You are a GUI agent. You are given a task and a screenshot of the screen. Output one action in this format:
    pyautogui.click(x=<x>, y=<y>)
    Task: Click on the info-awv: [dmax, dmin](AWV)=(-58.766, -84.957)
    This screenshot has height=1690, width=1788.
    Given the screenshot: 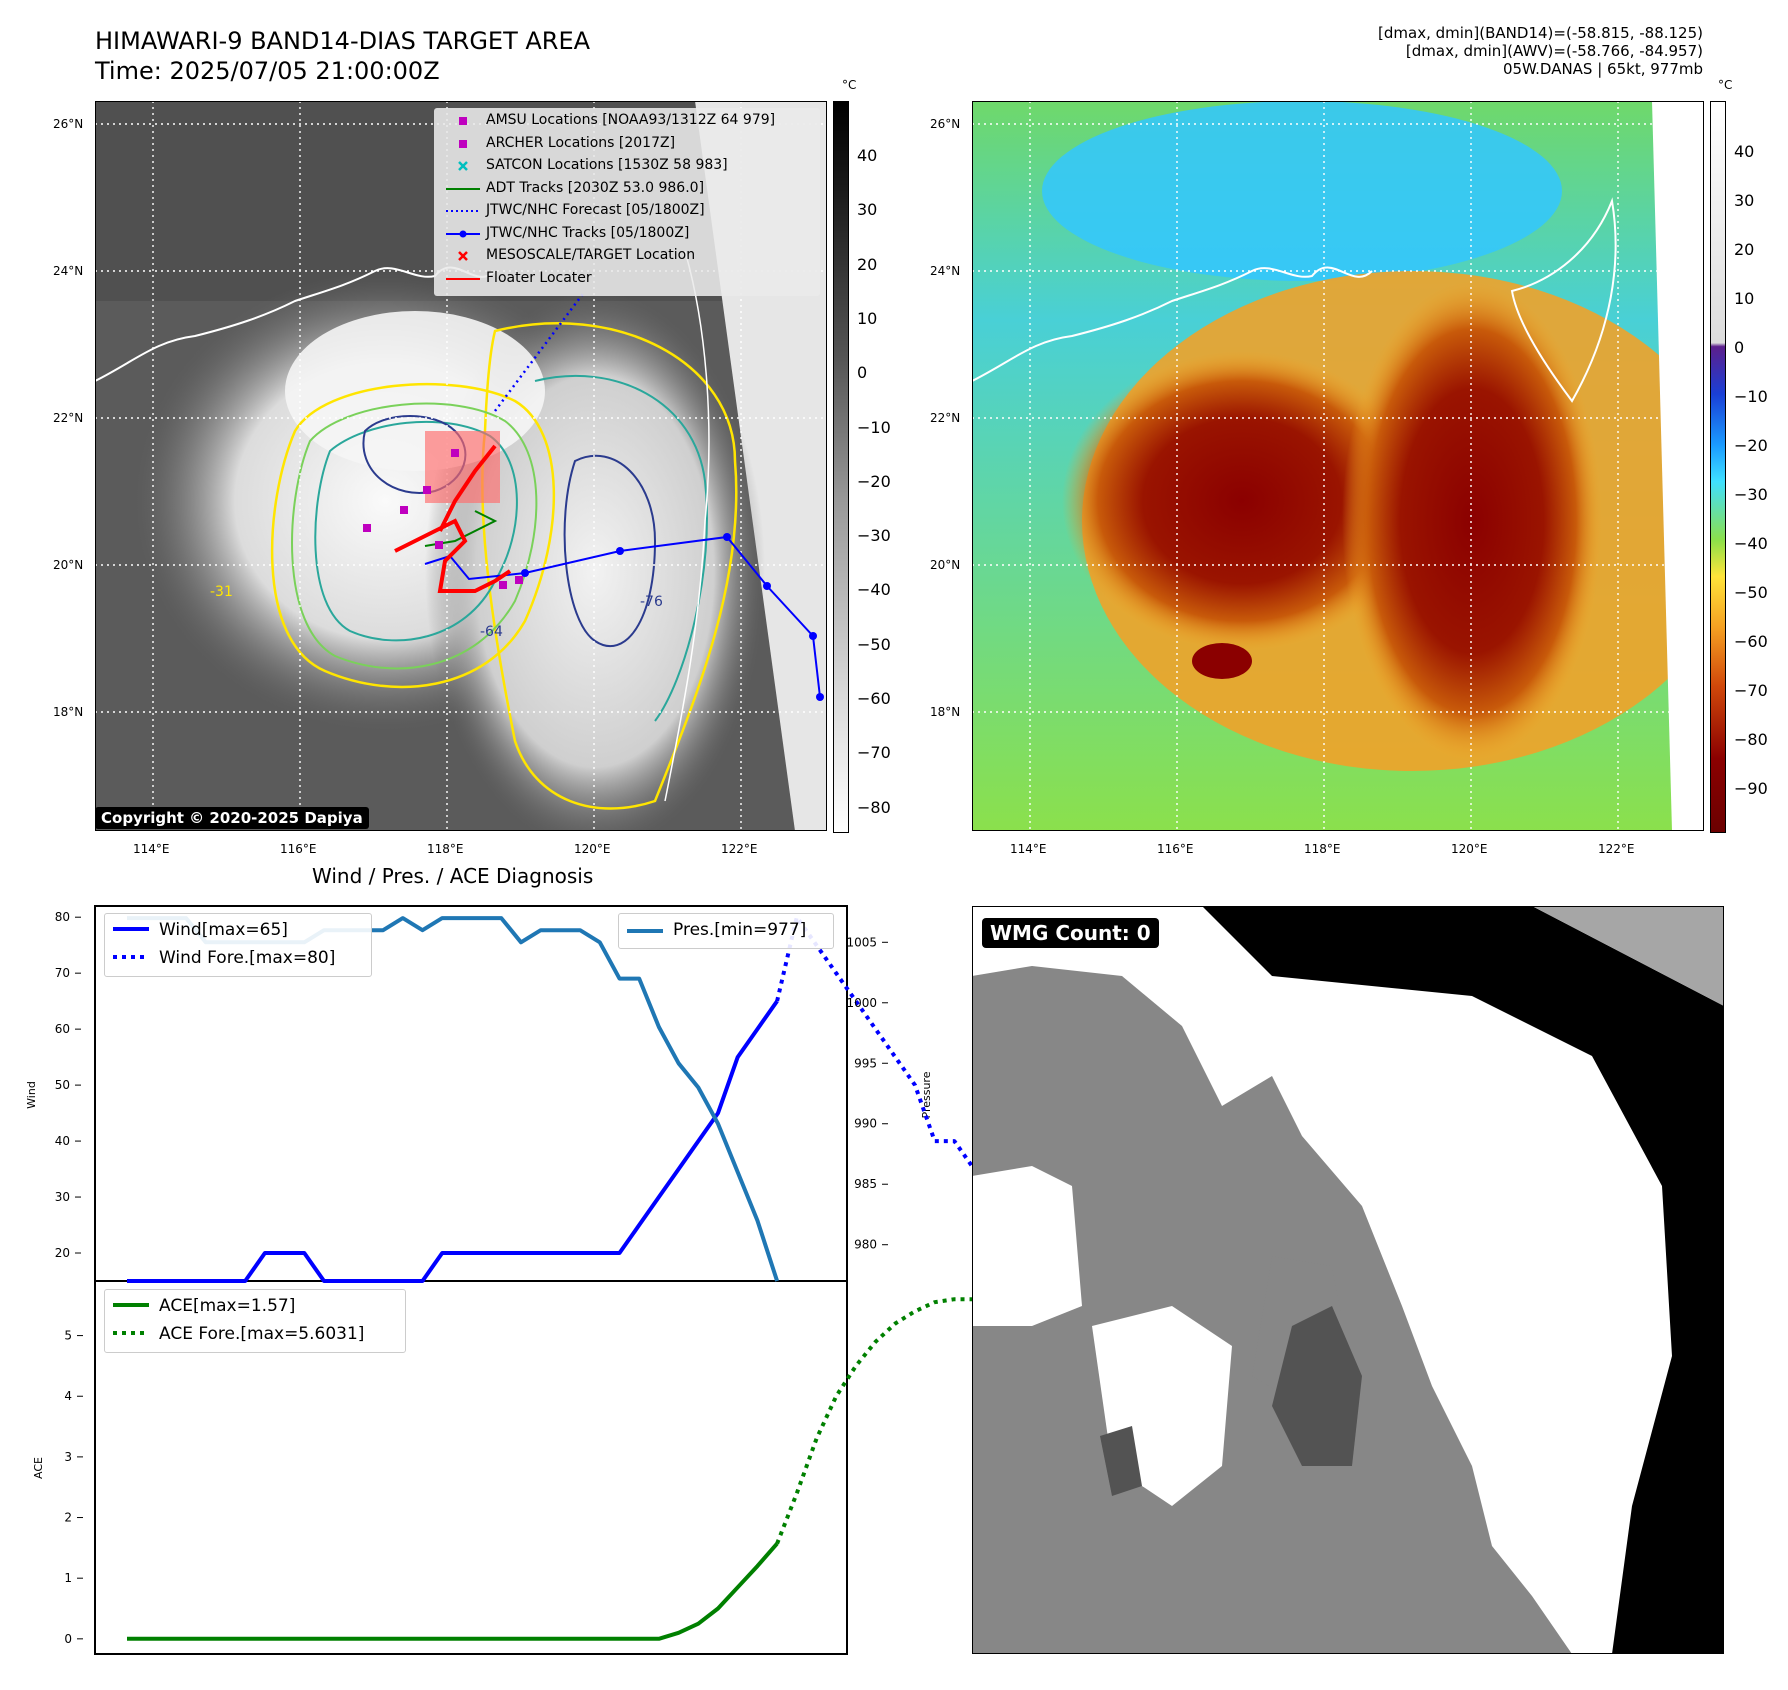 What is the action you would take?
    pyautogui.click(x=1554, y=51)
    